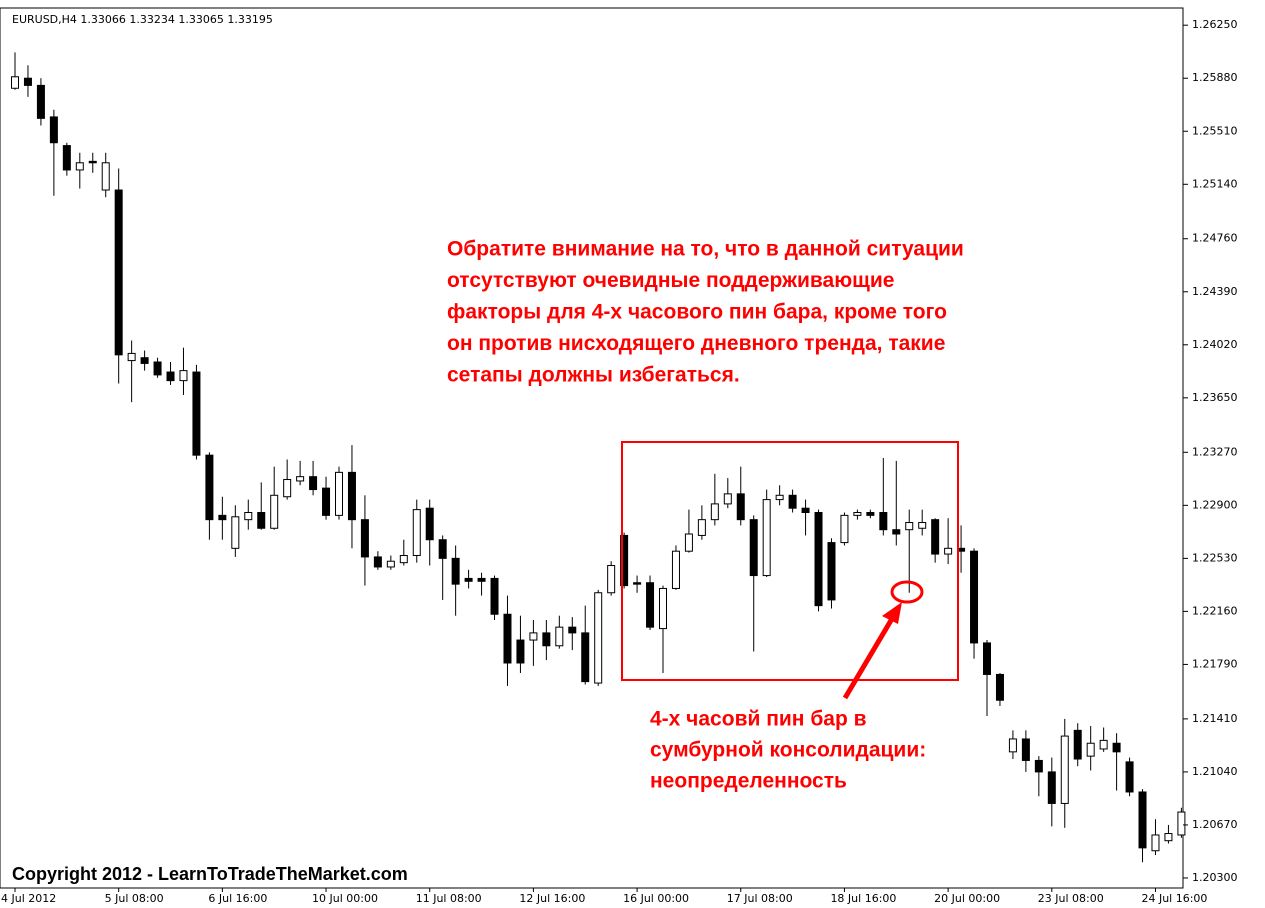  Describe the element at coordinates (1215, 824) in the screenshot. I see `y-tick-label: 1.20670` at that location.